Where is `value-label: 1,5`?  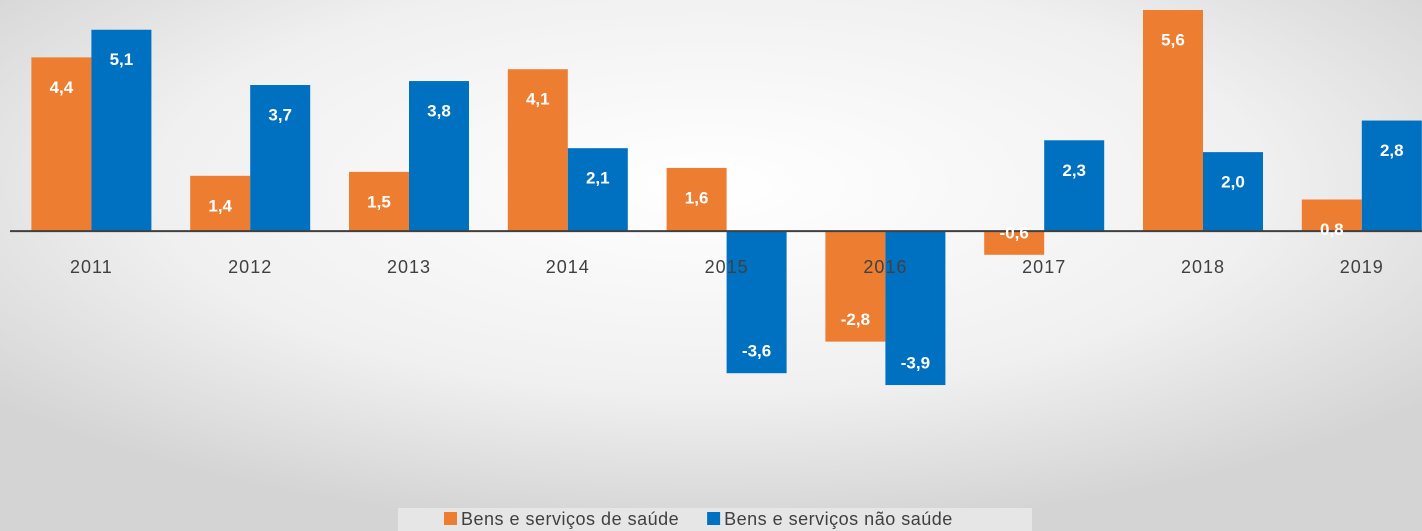 value-label: 1,5 is located at coordinates (379, 201).